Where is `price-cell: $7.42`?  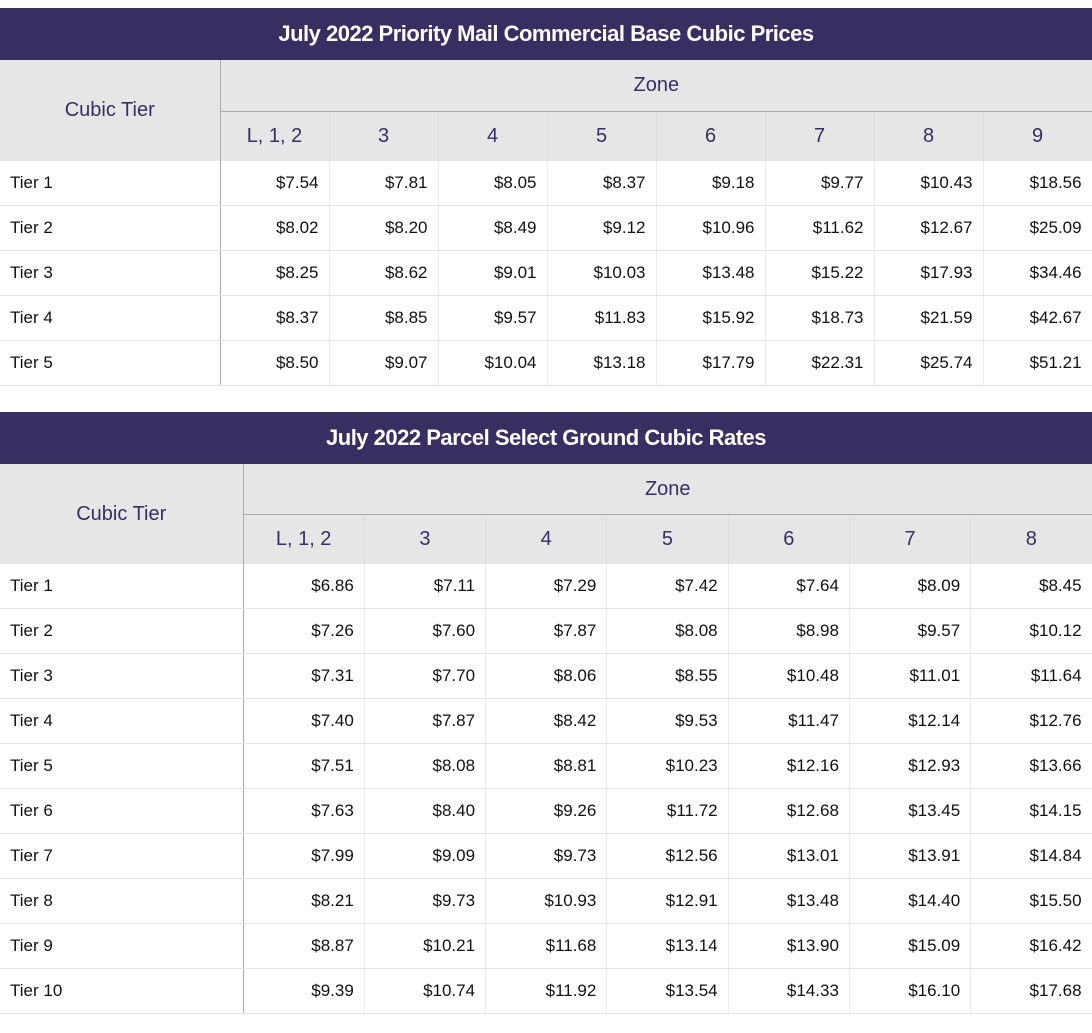 price-cell: $7.42 is located at coordinates (667, 586).